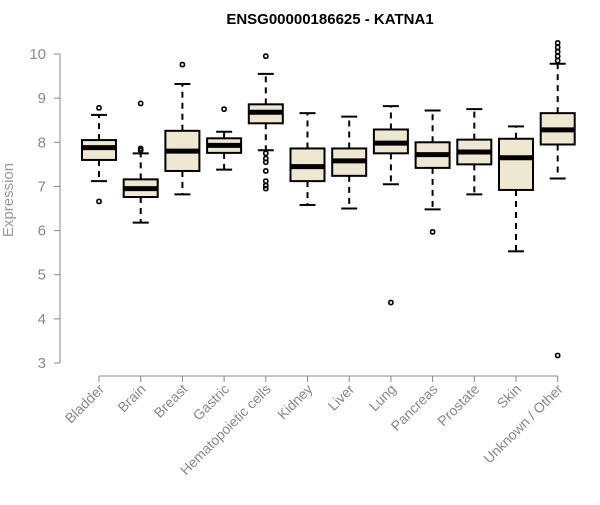  What do you see at coordinates (523, 424) in the screenshot?
I see `x-tick-label: Unknown / Other` at bounding box center [523, 424].